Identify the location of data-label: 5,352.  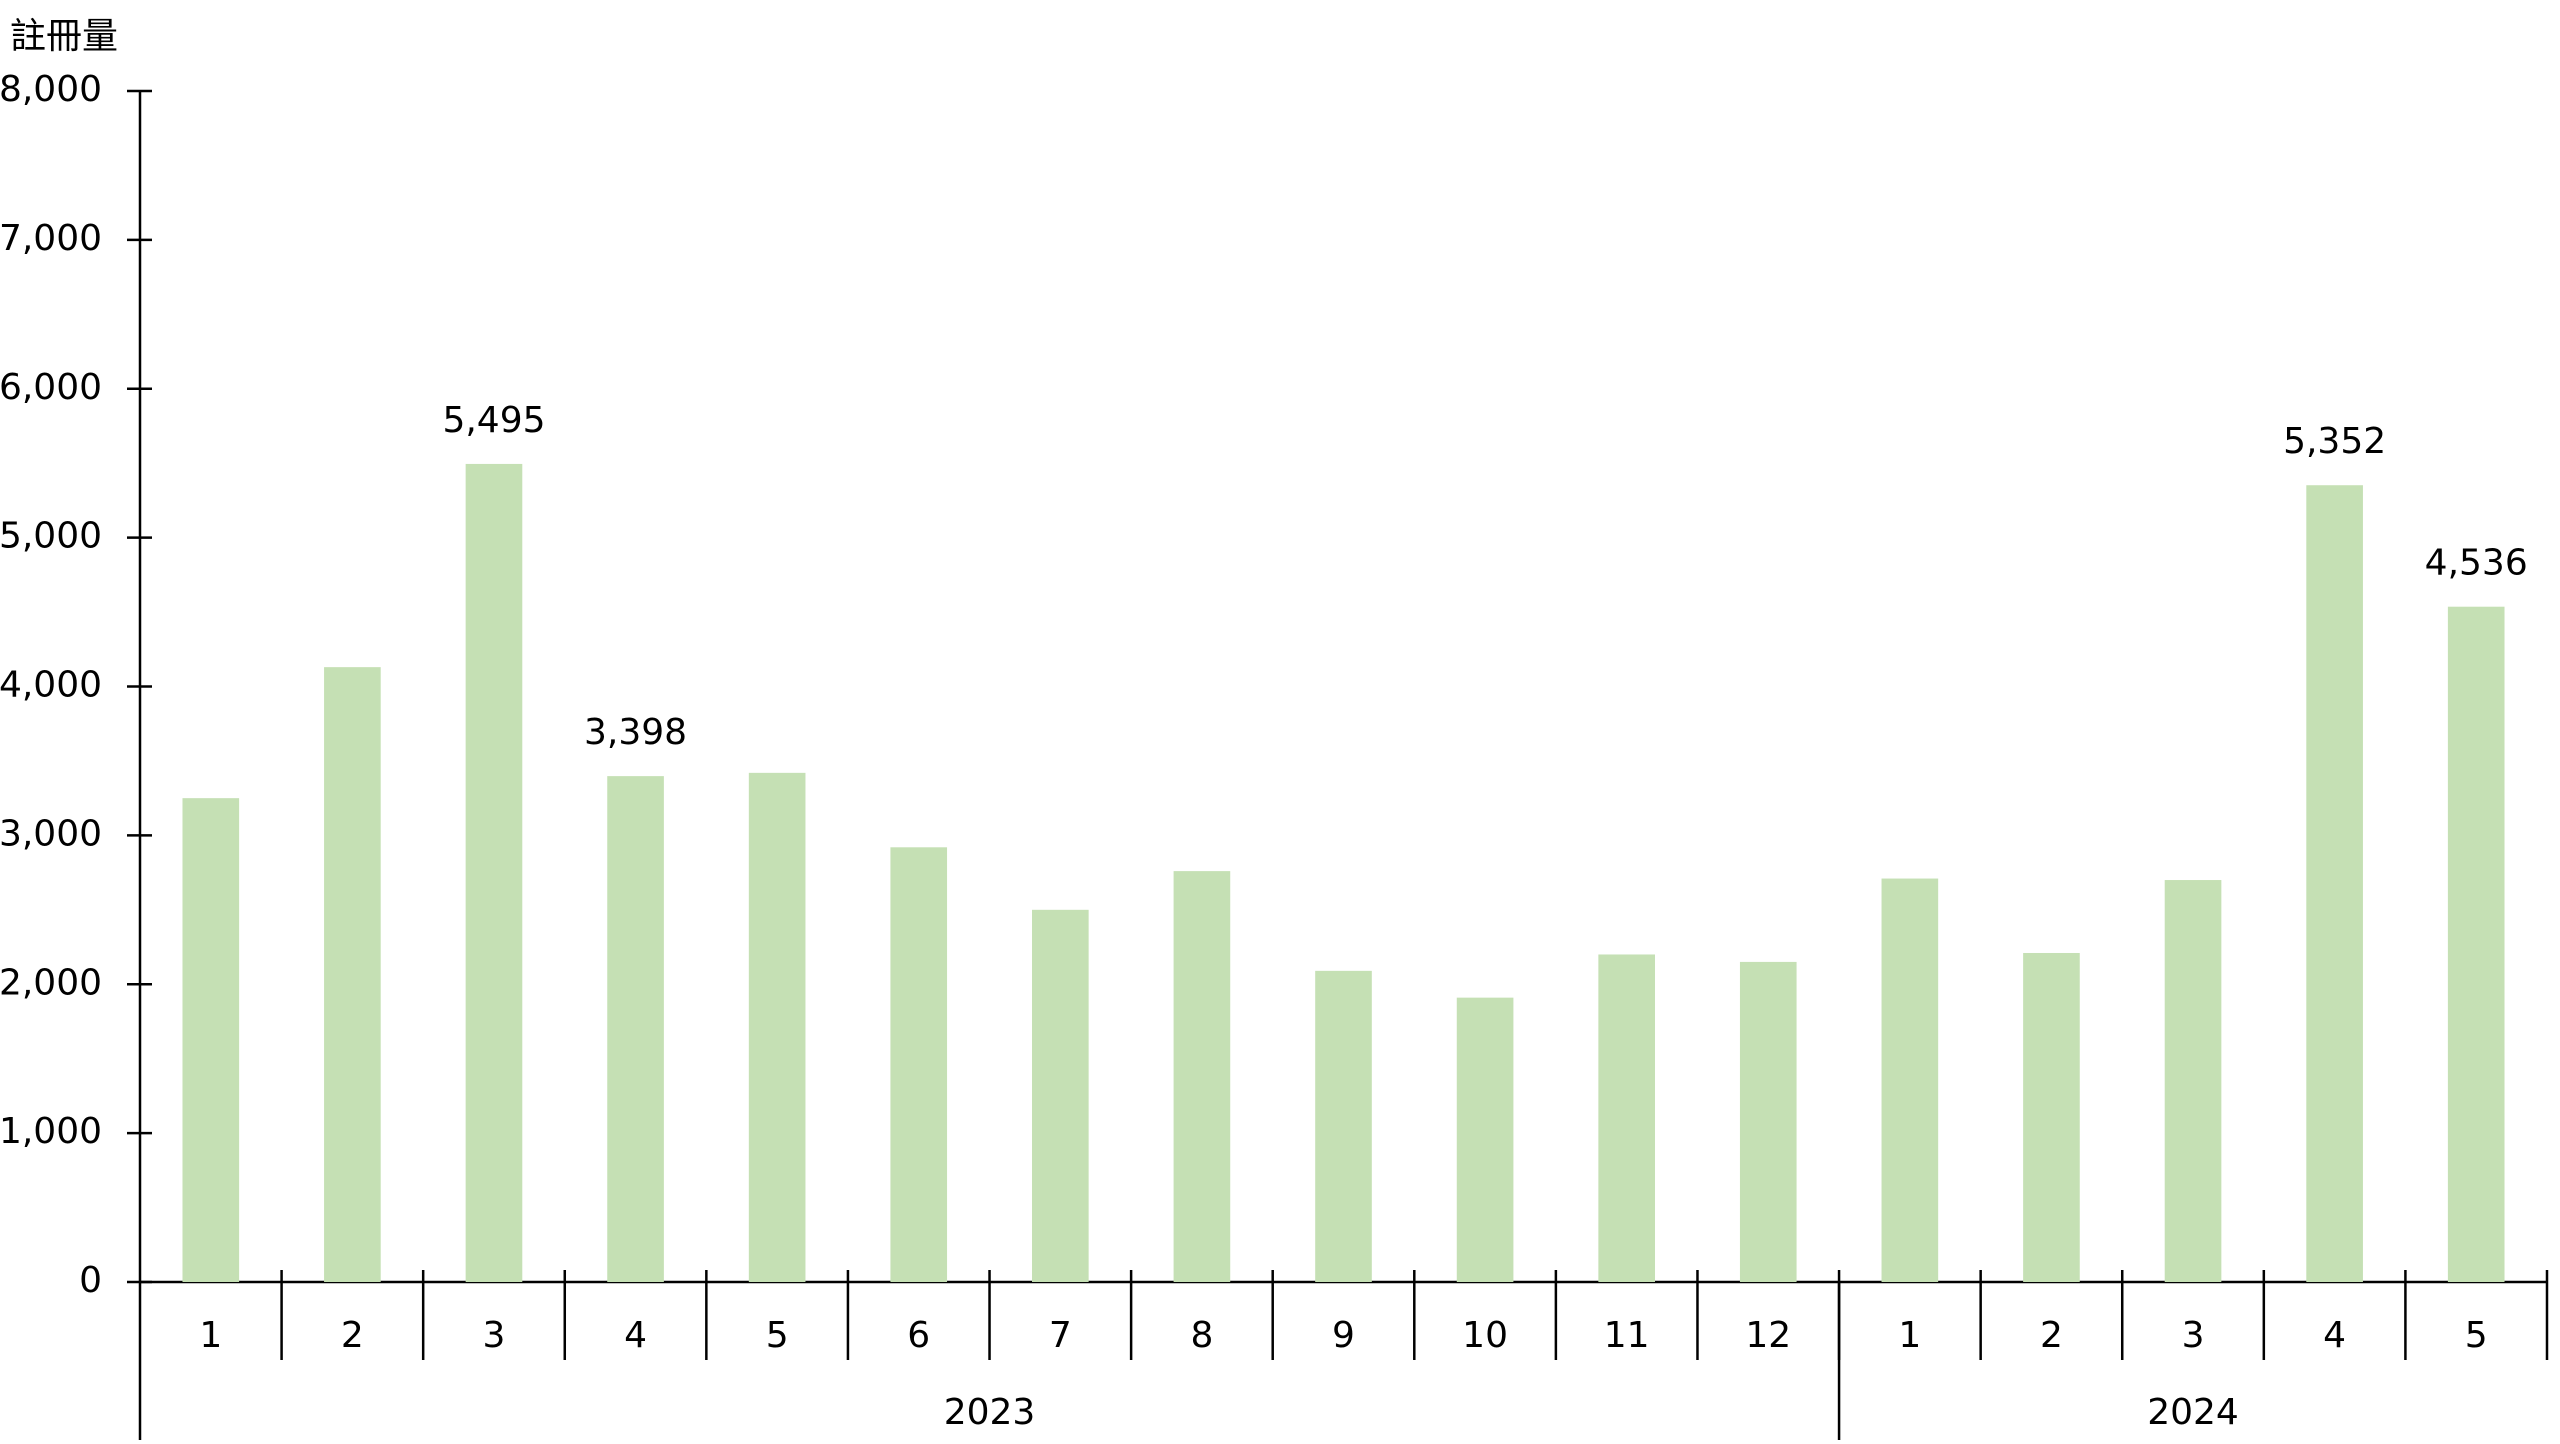
(2334, 441).